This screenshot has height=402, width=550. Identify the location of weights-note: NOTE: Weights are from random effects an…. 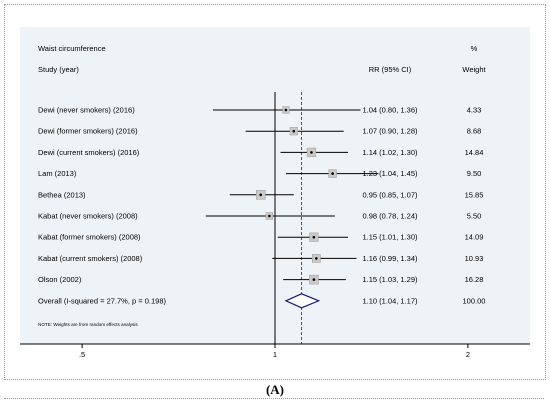
(88, 324).